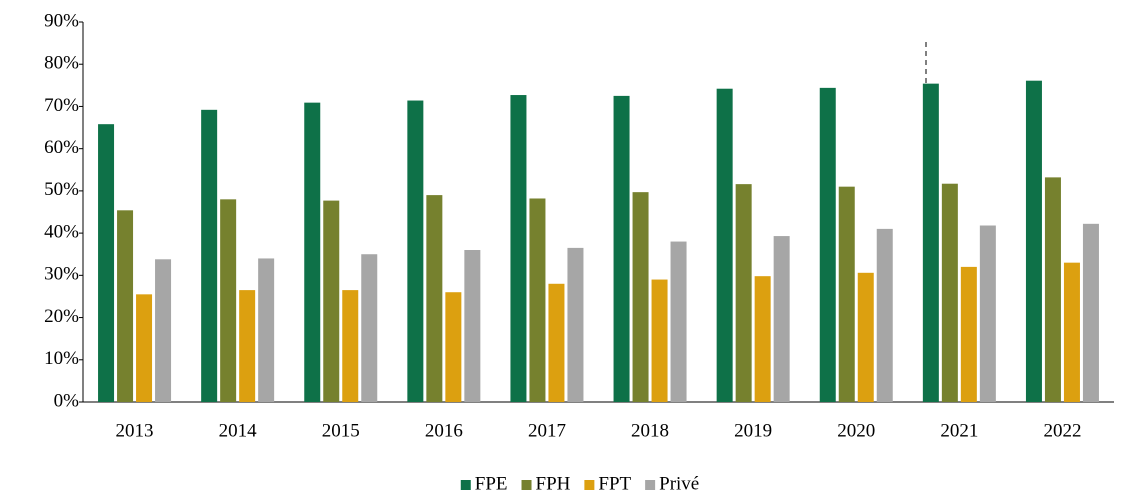 The image size is (1132, 494). Describe the element at coordinates (553, 483) in the screenshot. I see `legend-label: FPH` at that location.